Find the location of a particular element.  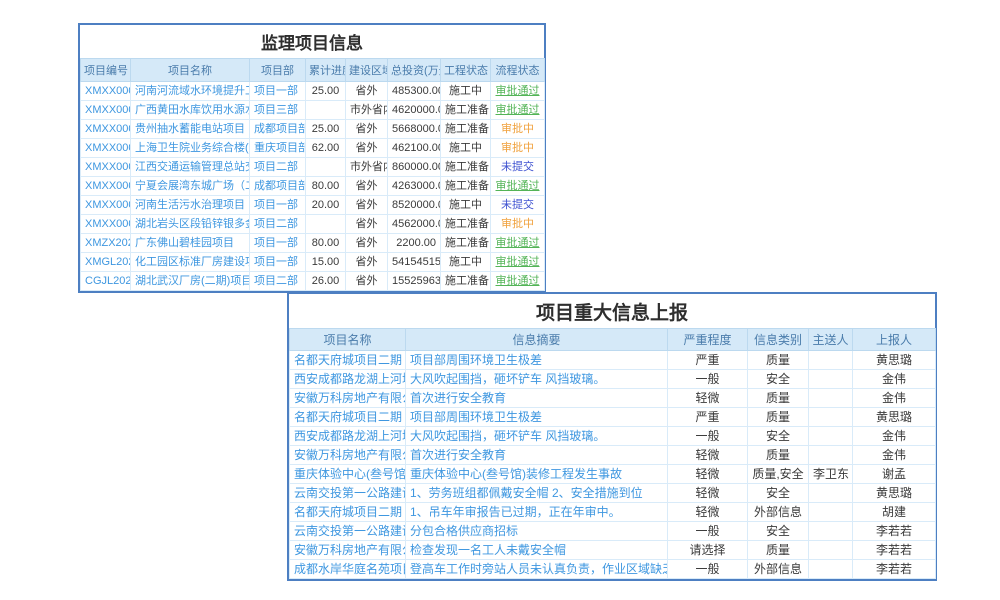

project-name-link: 广东佛山碧桂园项目 is located at coordinates (190, 243).